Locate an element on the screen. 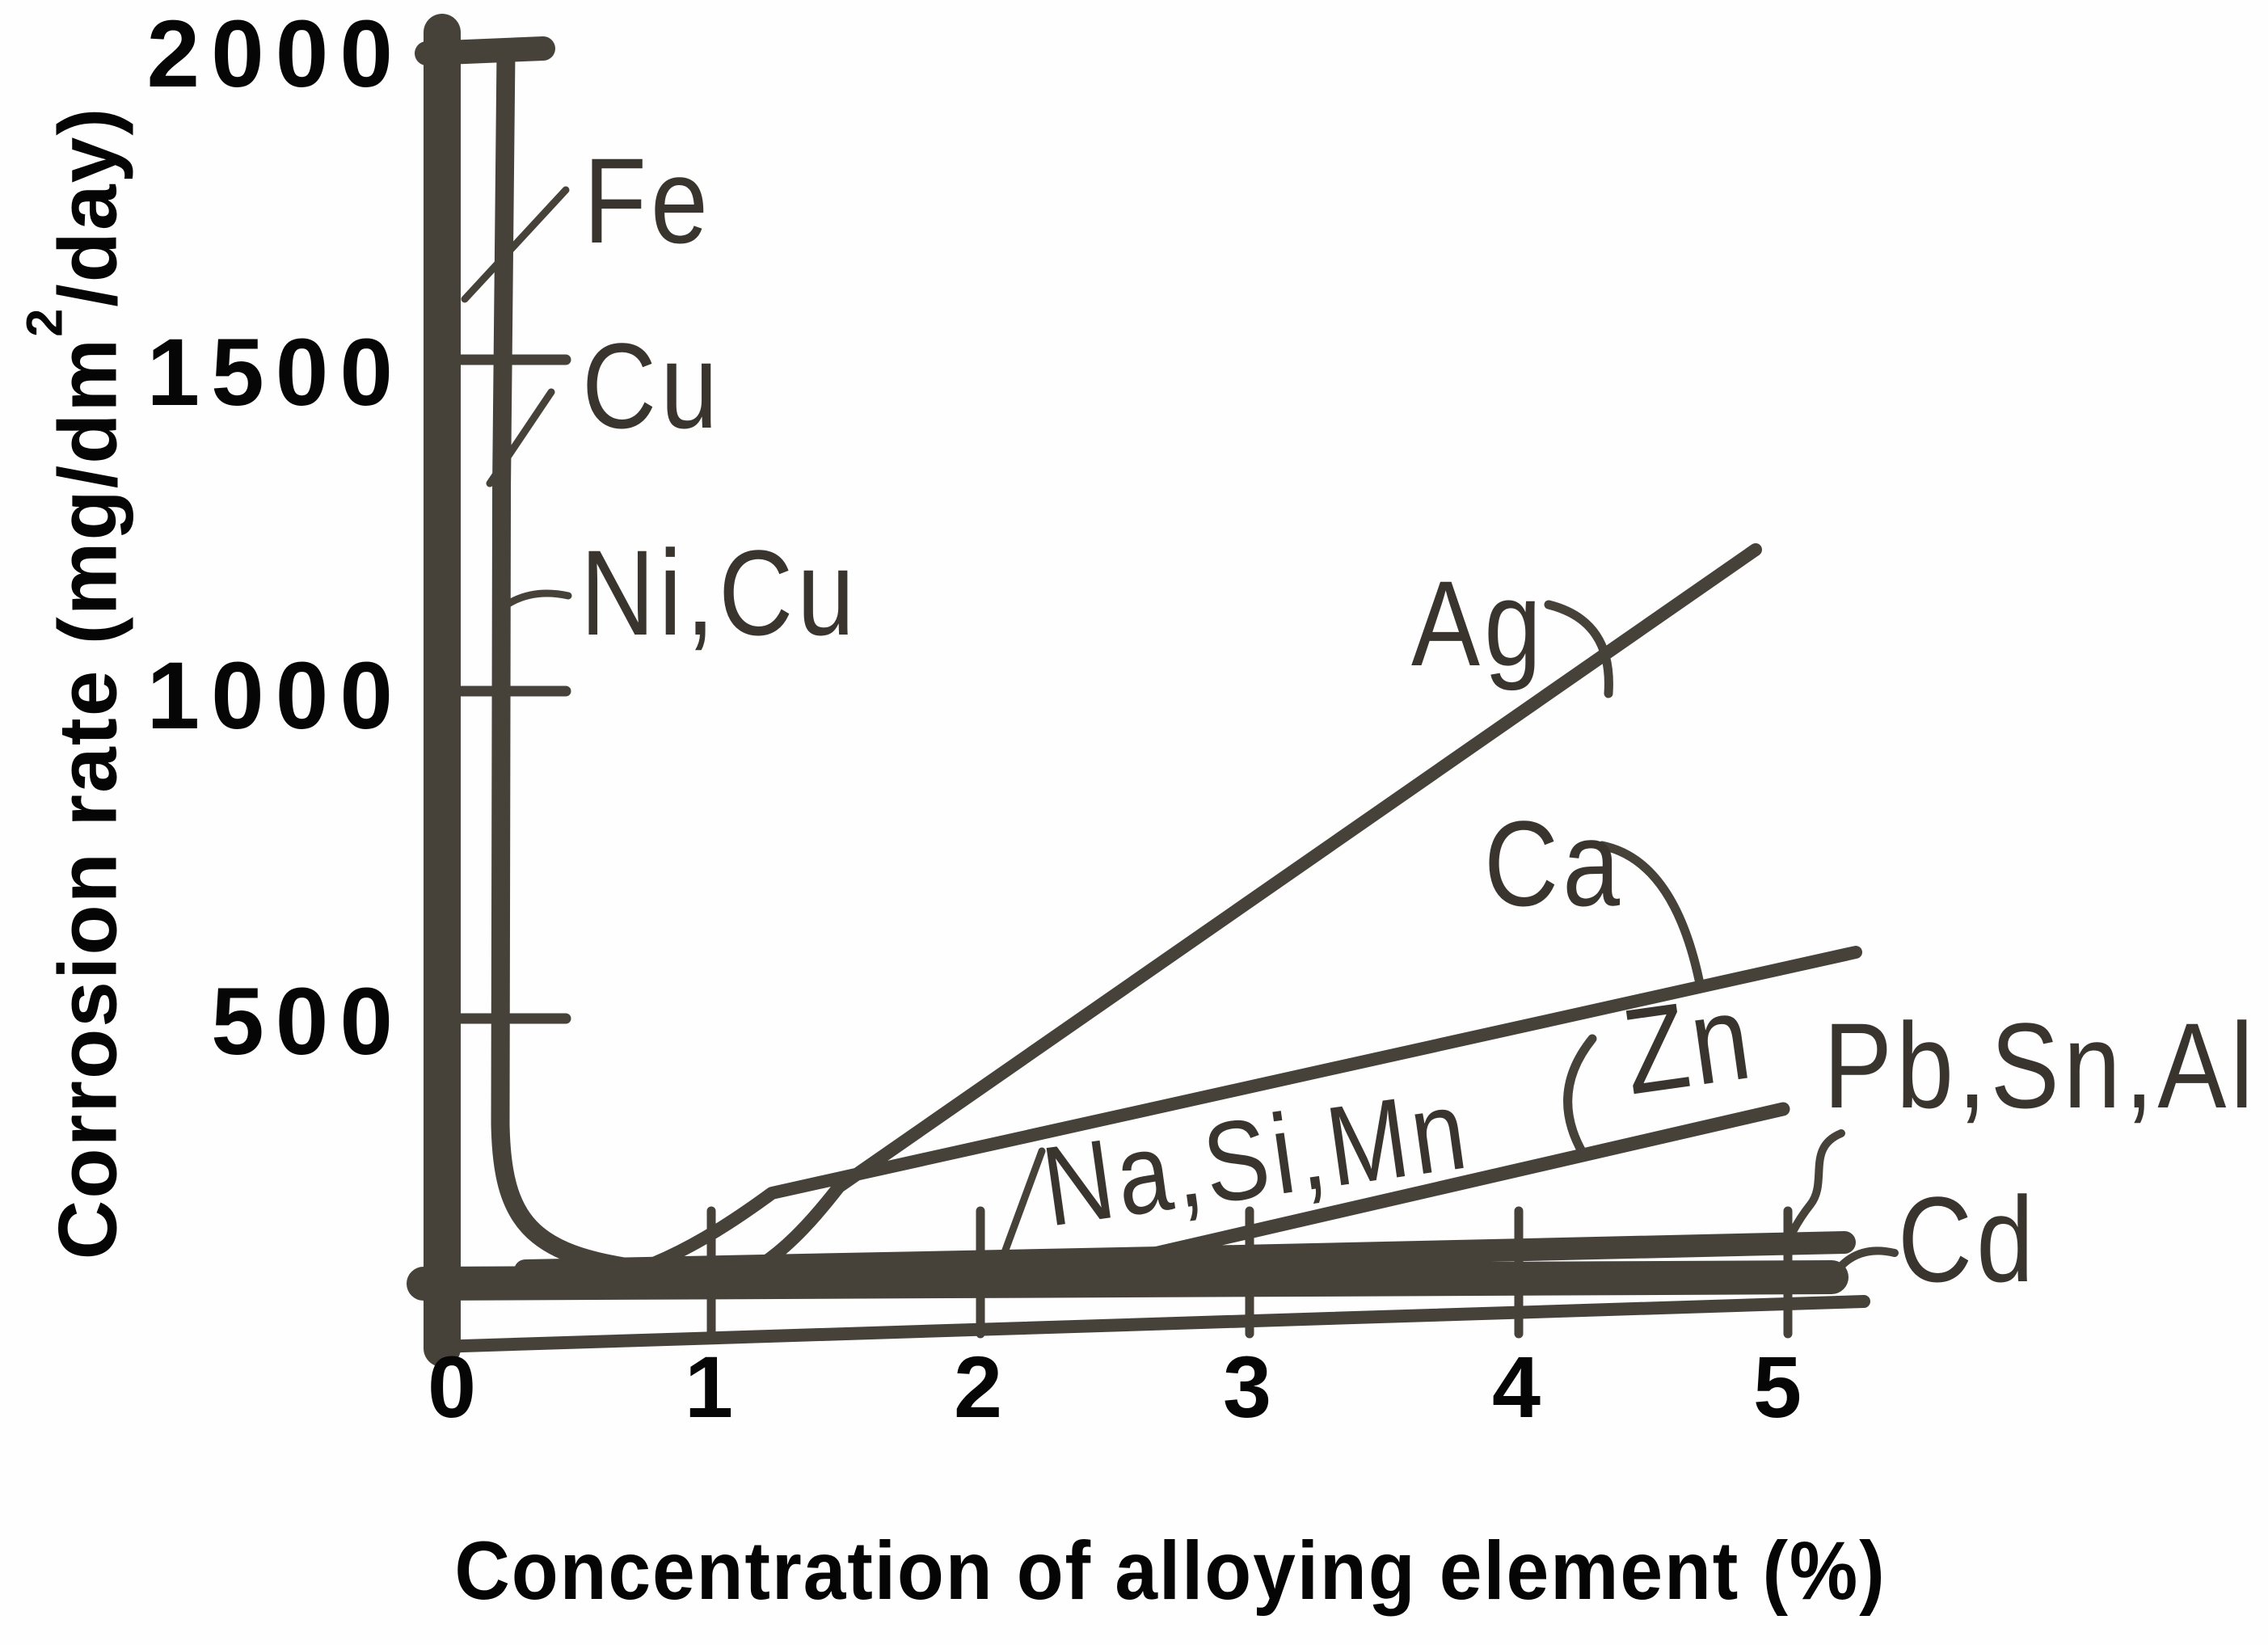 The width and height of the screenshot is (2268, 1645). x-tick-label-0: 0 is located at coordinates (452, 1387).